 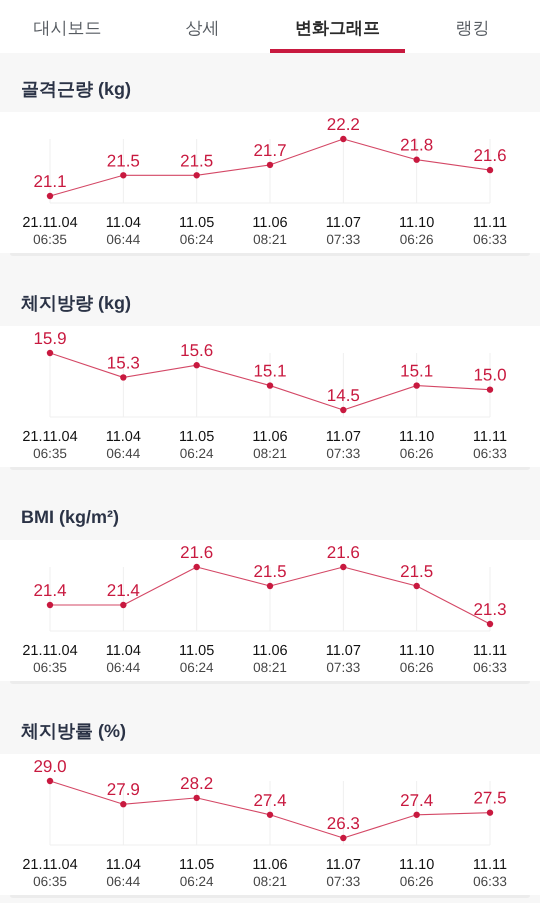 What do you see at coordinates (123, 790) in the screenshot?
I see `data-label: 27.9` at bounding box center [123, 790].